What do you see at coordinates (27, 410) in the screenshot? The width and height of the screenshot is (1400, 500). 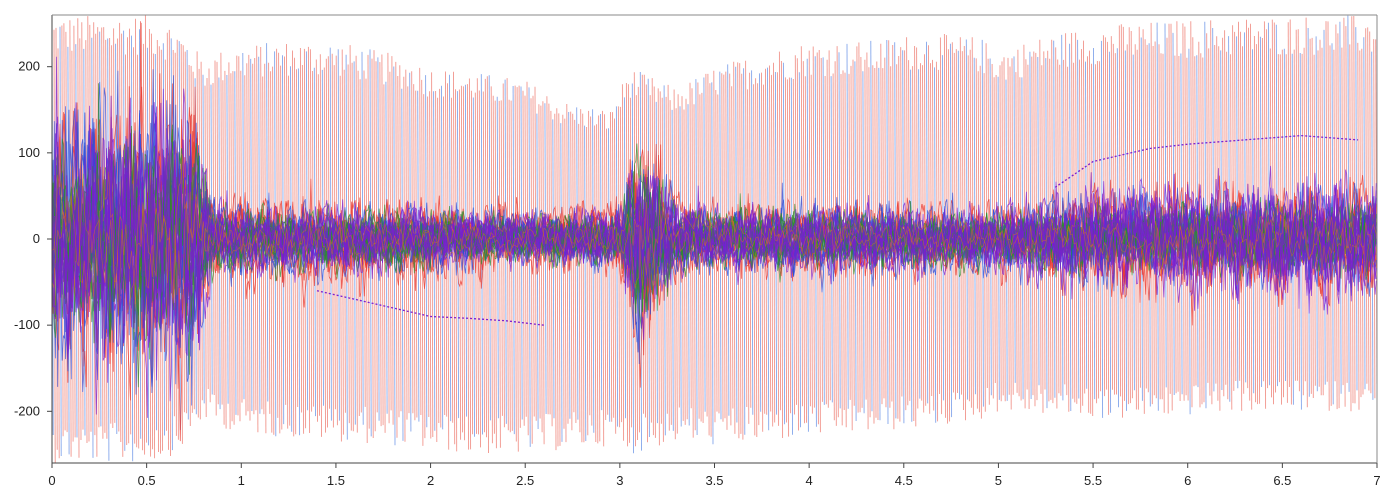 I see `y-tick-label: -200` at bounding box center [27, 410].